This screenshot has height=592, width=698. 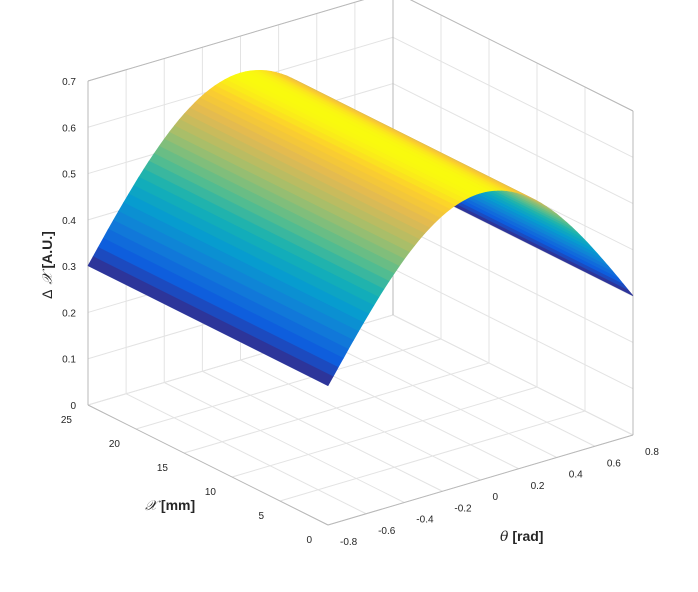 I want to click on surface-strip, so click(x=210, y=321).